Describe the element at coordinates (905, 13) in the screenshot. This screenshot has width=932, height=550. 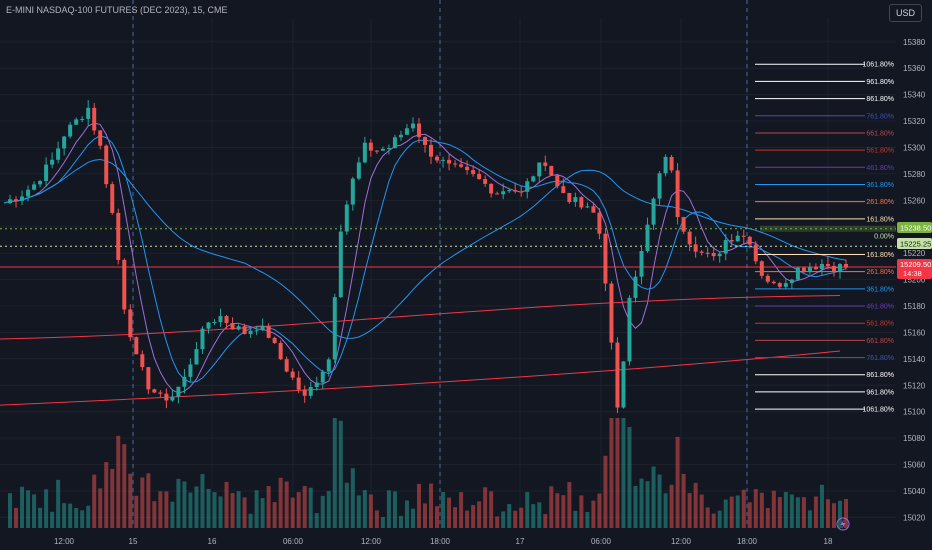
I see `currency-selector: USD` at that location.